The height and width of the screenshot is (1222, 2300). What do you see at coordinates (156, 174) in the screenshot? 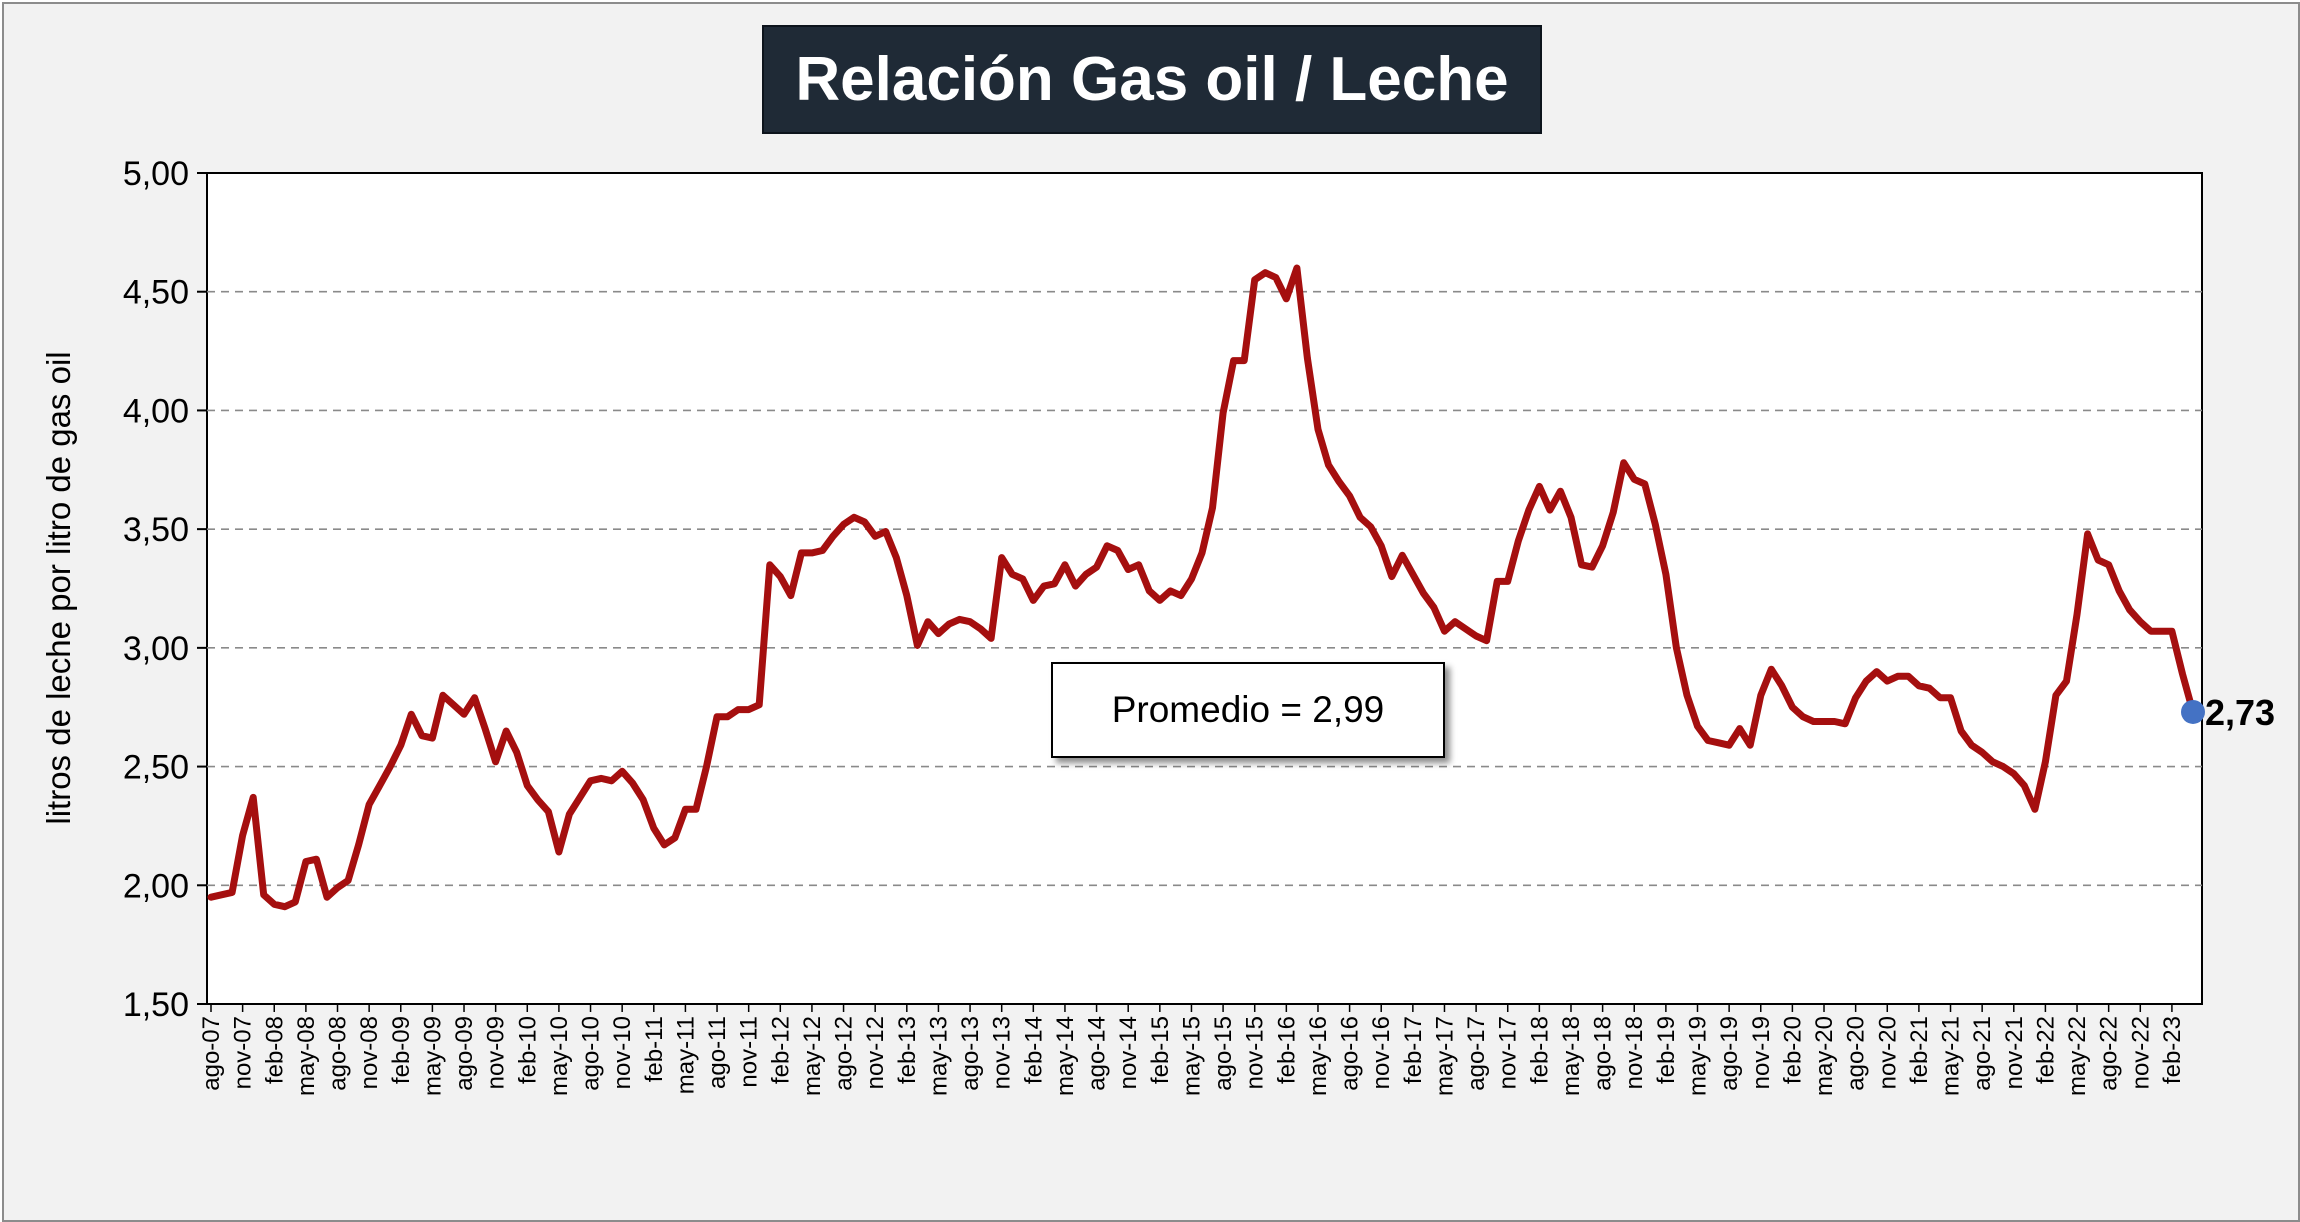
I see `y-tick-label: 5,00` at bounding box center [156, 174].